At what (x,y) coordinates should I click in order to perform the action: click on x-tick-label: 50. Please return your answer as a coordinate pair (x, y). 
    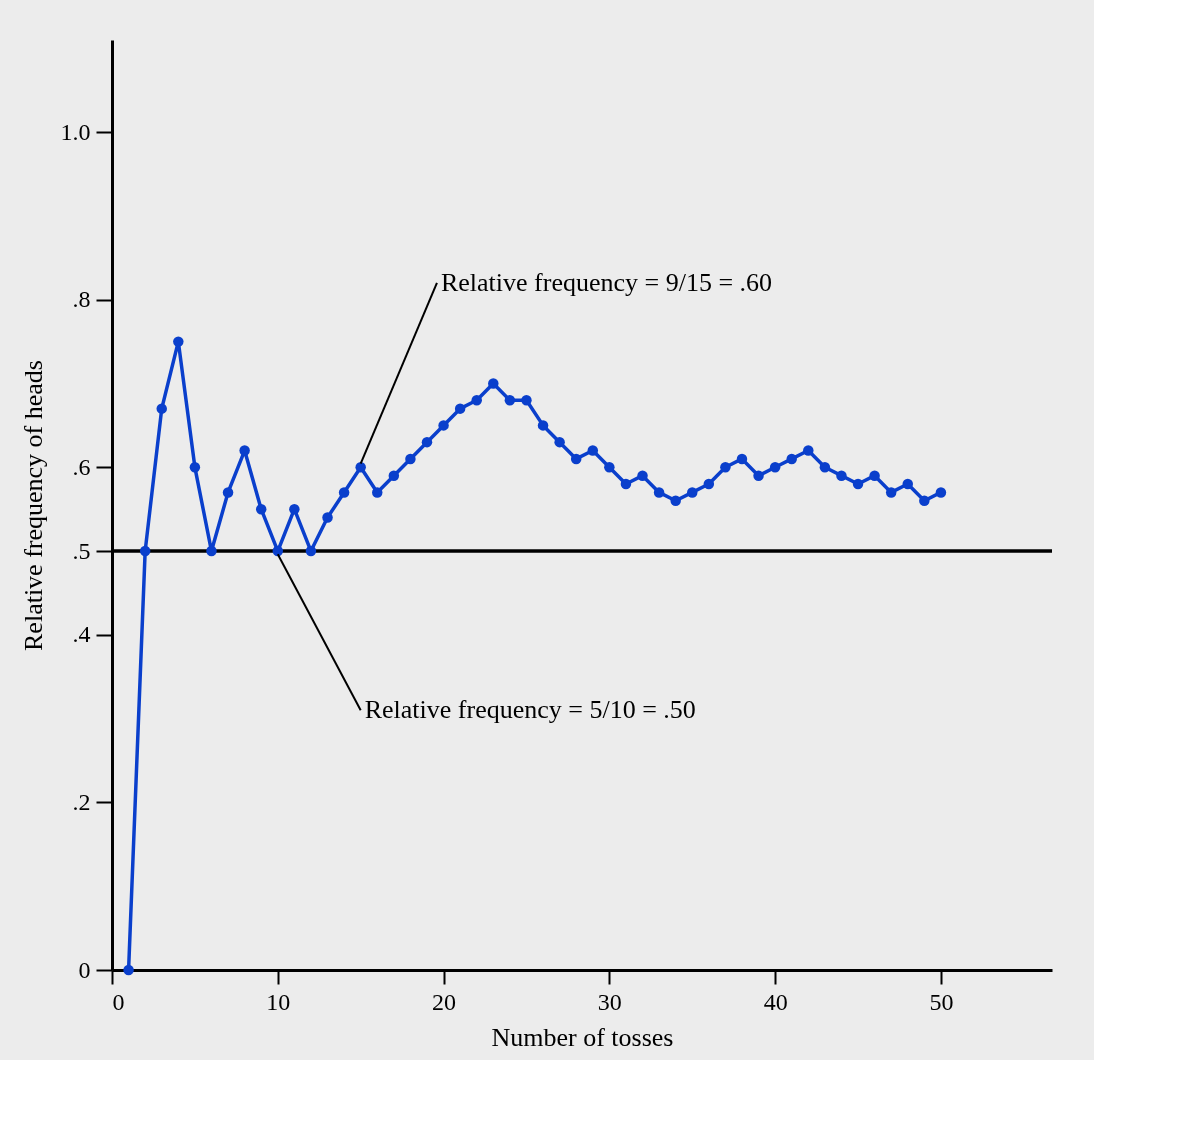
    Looking at the image, I should click on (941, 1001).